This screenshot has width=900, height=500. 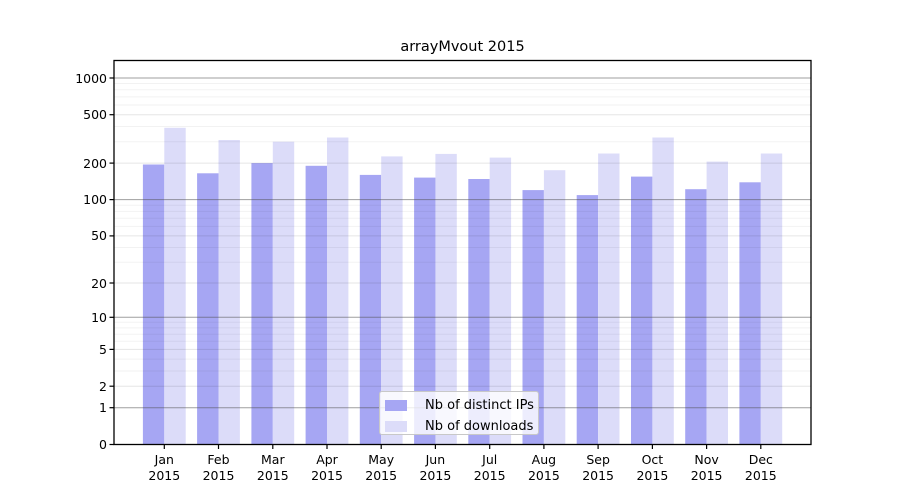 What do you see at coordinates (446, 299) in the screenshot?
I see `bar-downloads-jun` at bounding box center [446, 299].